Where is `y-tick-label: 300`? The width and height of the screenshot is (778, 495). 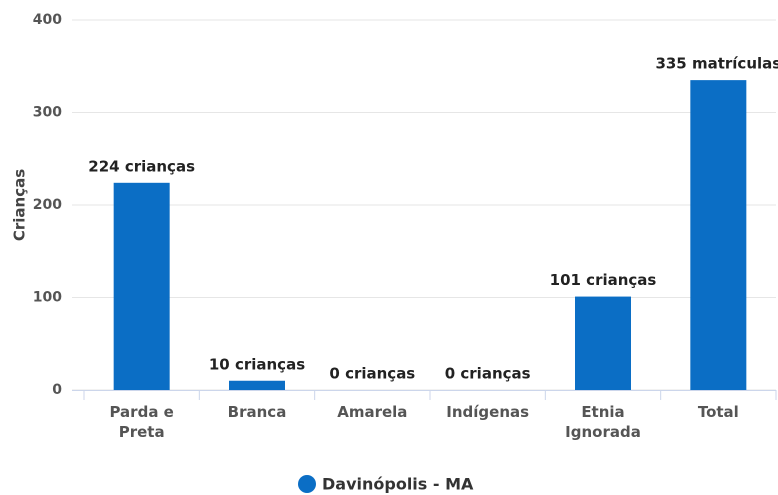
y-tick-label: 300 is located at coordinates (47, 113).